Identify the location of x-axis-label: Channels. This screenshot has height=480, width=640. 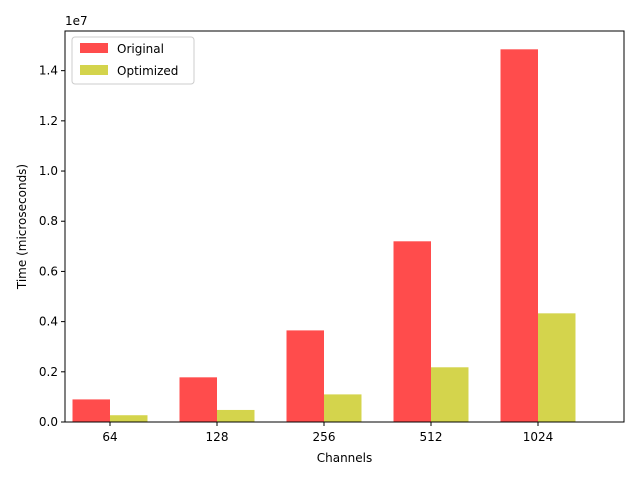
(345, 458).